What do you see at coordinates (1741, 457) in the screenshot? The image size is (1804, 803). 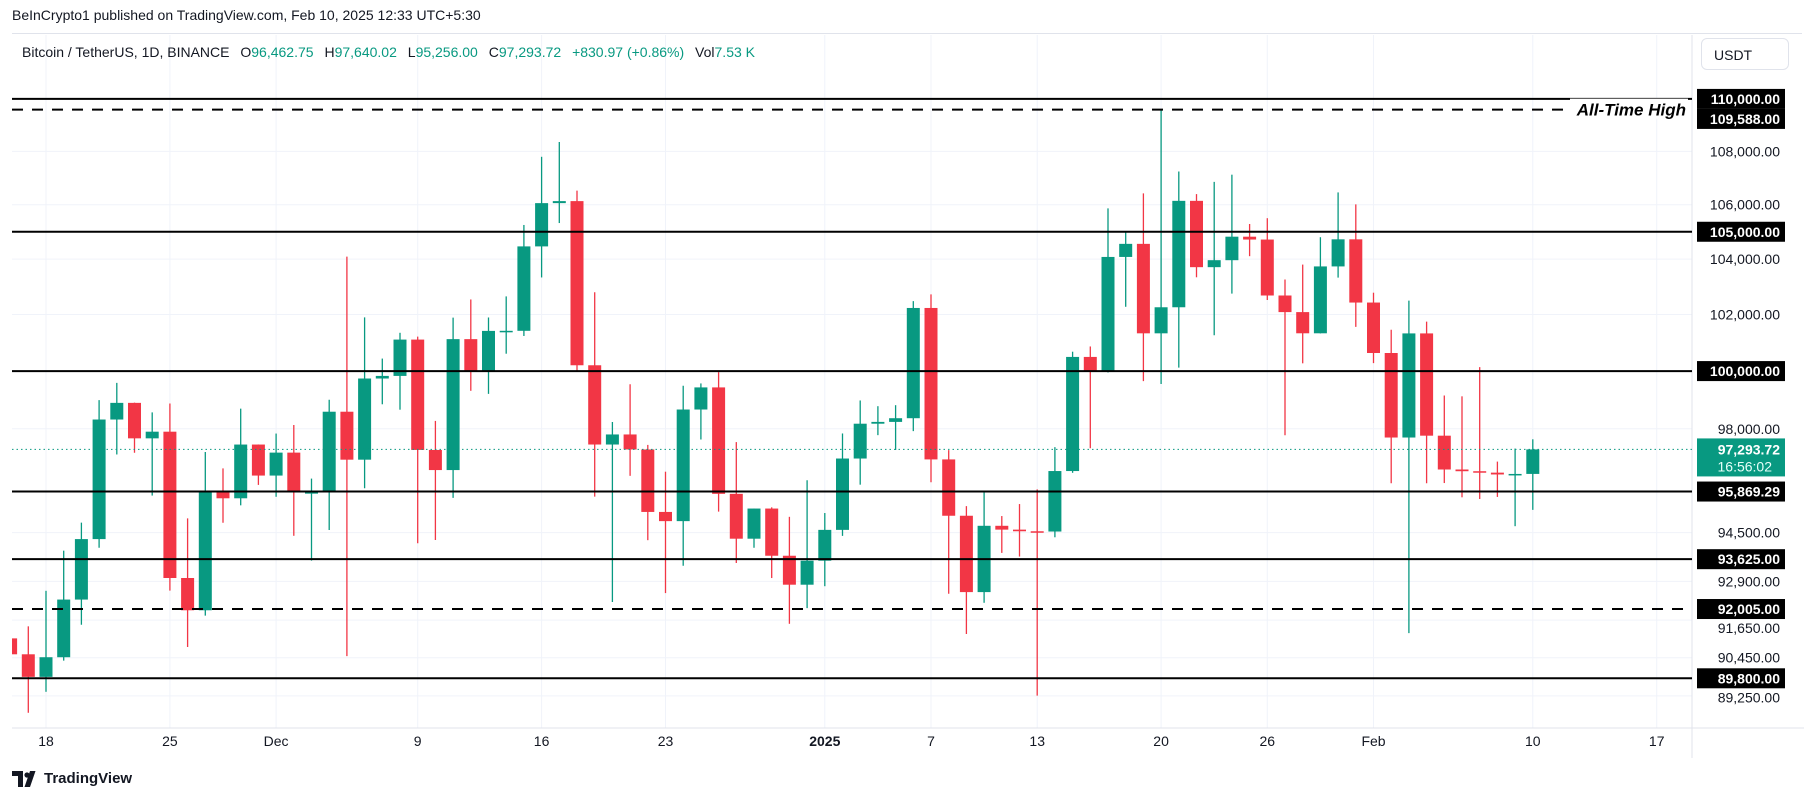 I see `current-price-label-box` at bounding box center [1741, 457].